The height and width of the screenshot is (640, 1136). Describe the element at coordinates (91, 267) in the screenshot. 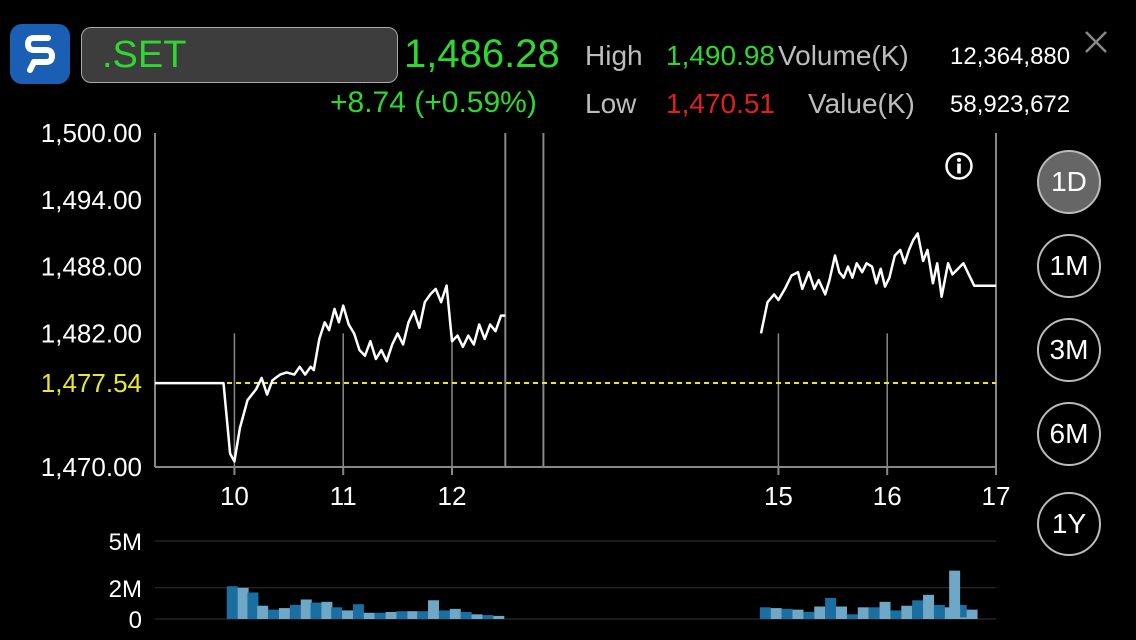

I see `y-tick-label: 1,488.00` at that location.